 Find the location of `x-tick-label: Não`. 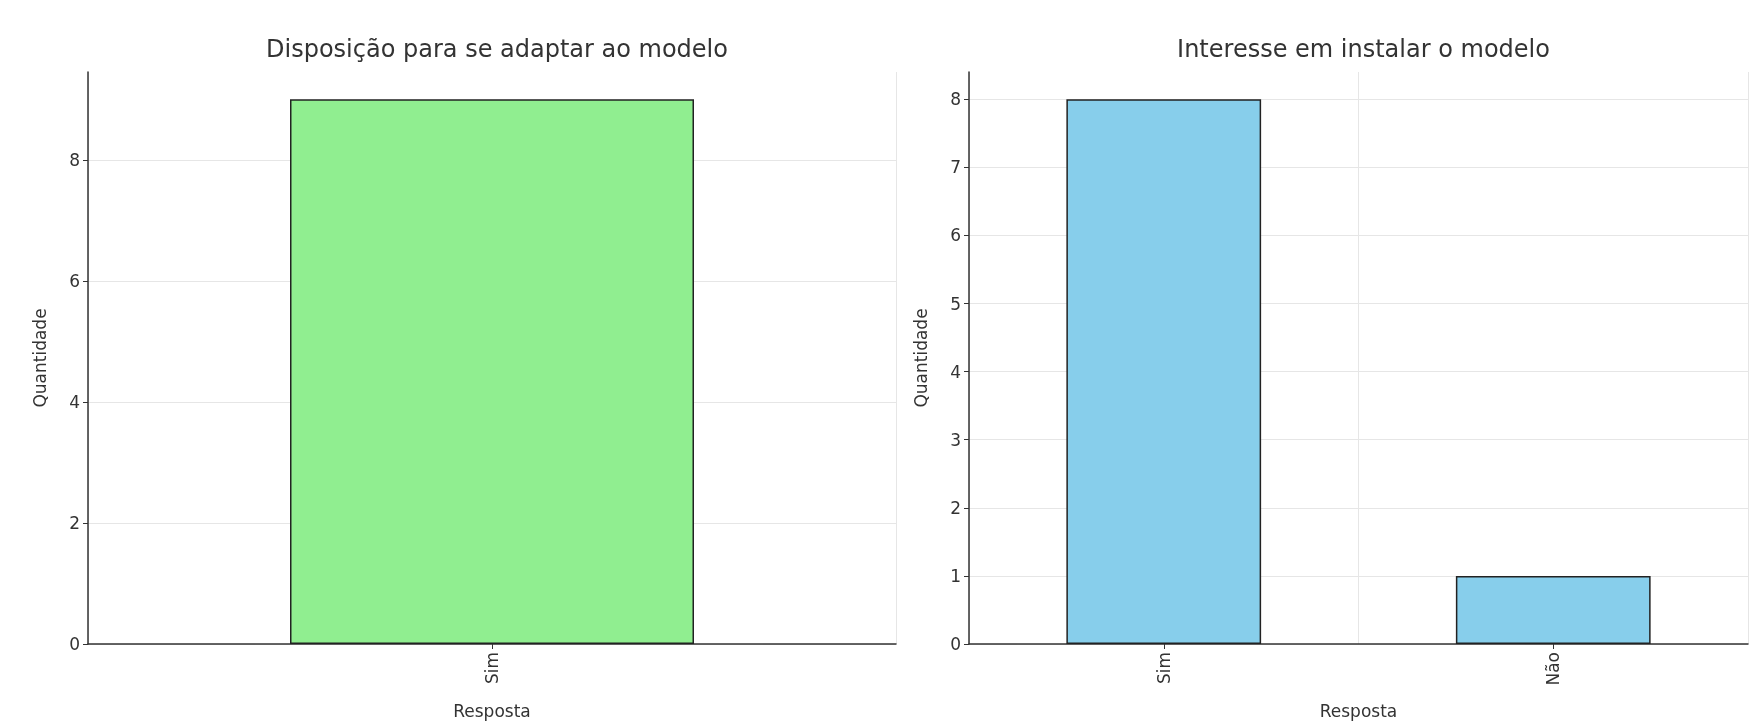

x-tick-label: Não is located at coordinates (1553, 669).